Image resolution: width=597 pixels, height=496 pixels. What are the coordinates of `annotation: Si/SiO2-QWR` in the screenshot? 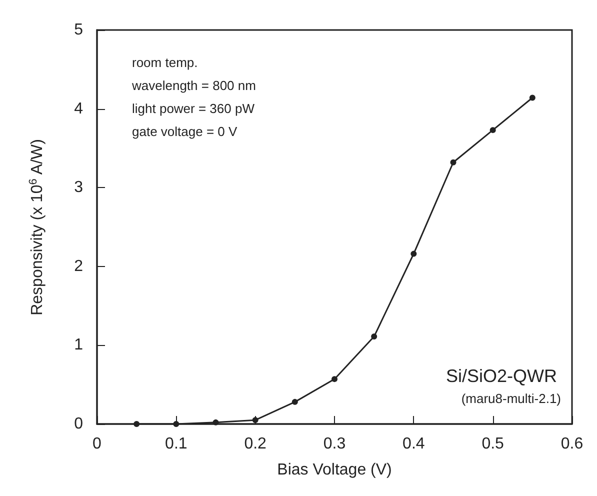 It's located at (502, 376).